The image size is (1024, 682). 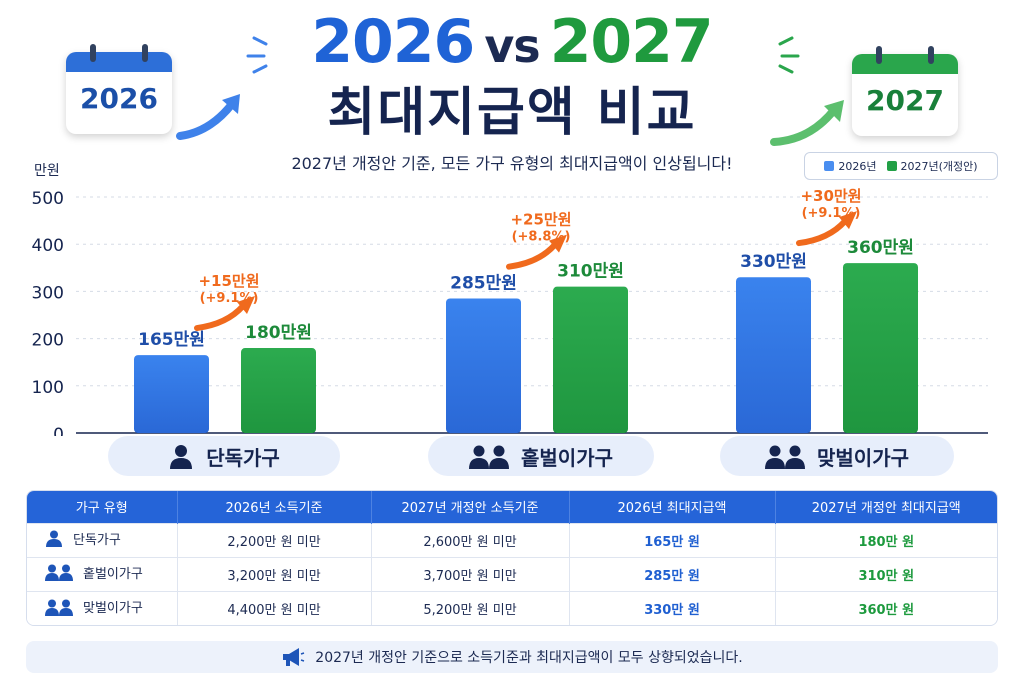 I want to click on y-tick-label: 100, so click(x=48, y=388).